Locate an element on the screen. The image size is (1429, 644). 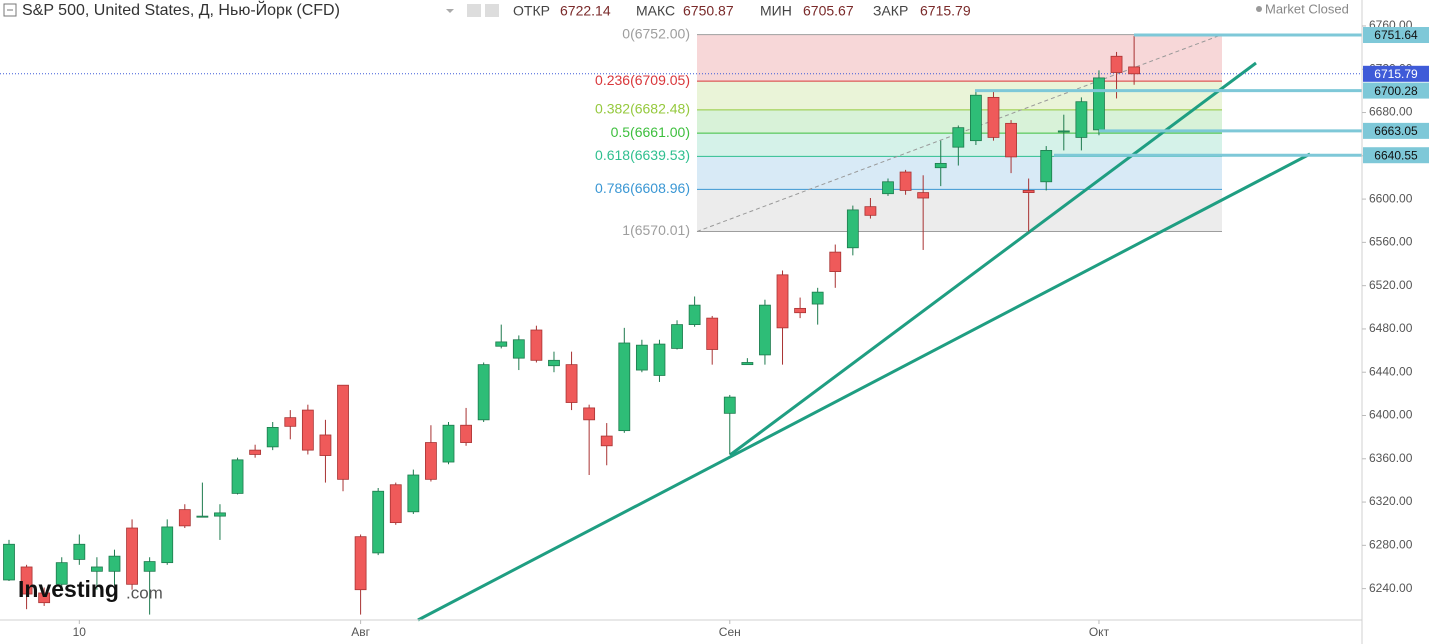
y-tick-label: 6360.00 is located at coordinates (1391, 458).